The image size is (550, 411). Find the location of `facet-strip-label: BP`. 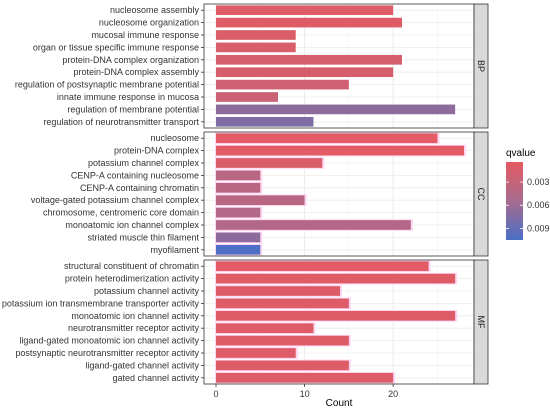

facet-strip-label: BP is located at coordinates (481, 66).